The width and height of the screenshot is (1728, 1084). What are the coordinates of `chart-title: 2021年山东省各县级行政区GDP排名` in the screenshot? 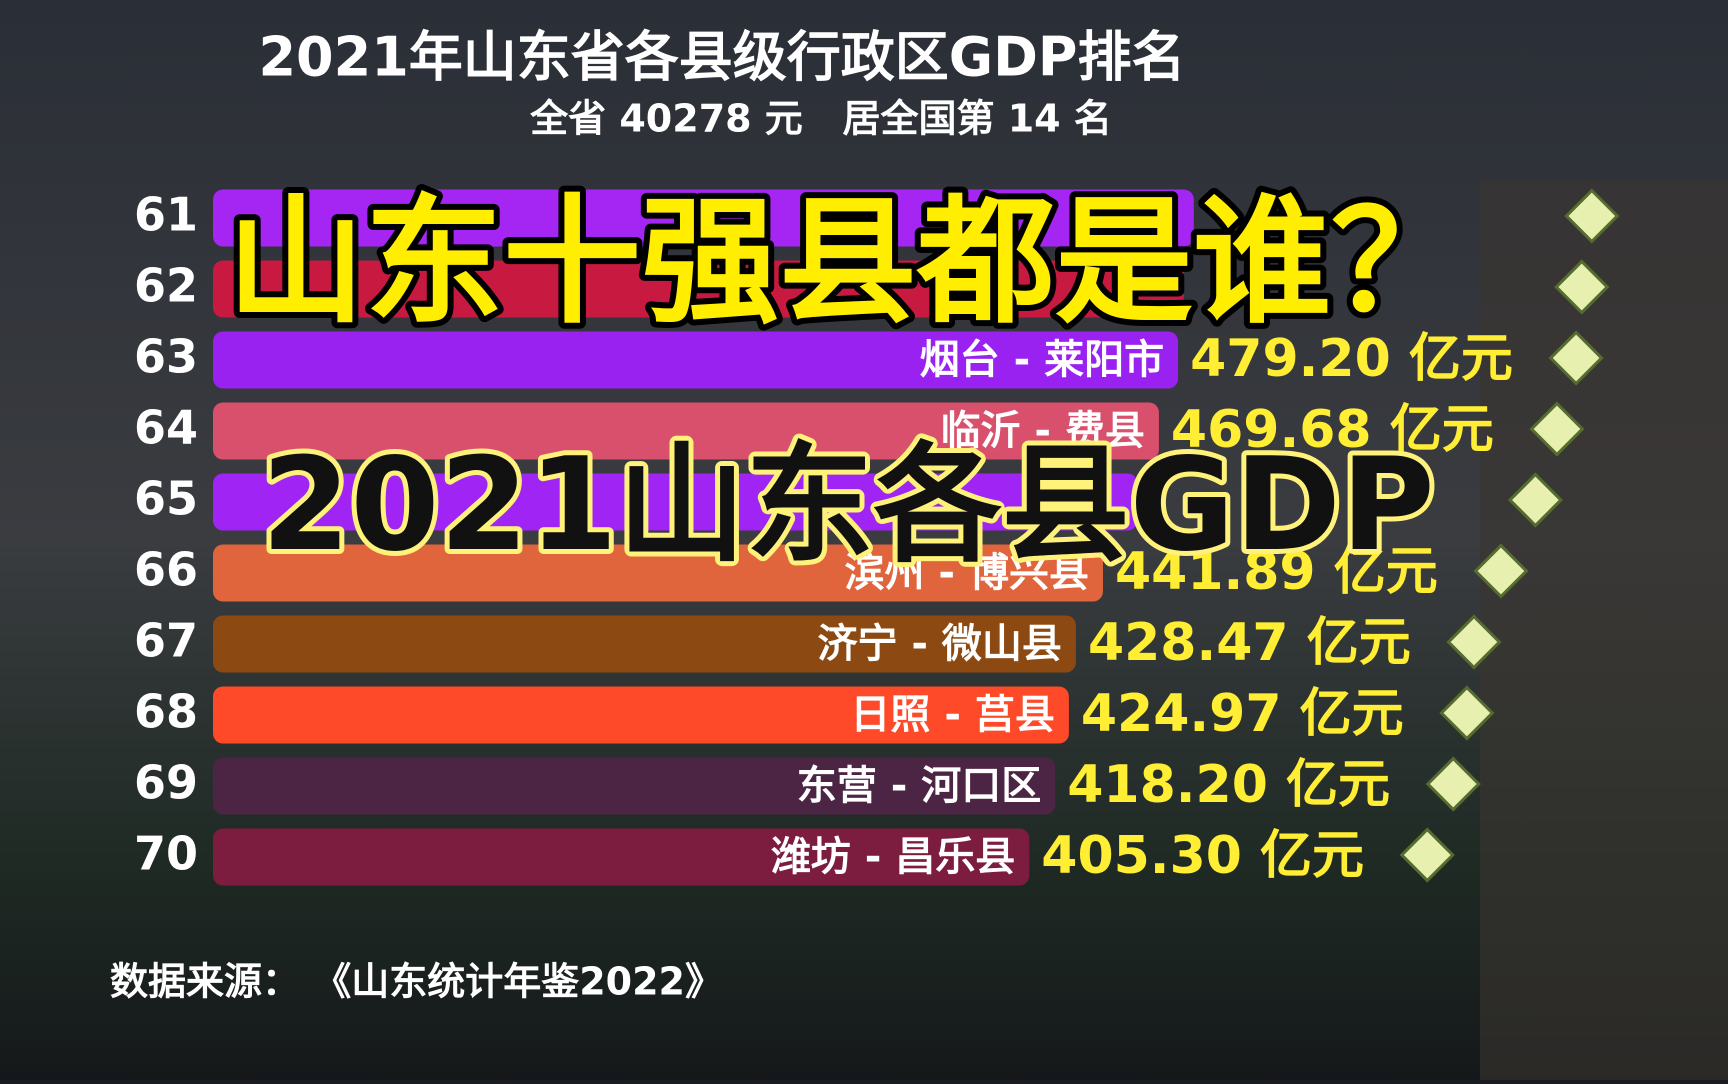 It's located at (721, 57).